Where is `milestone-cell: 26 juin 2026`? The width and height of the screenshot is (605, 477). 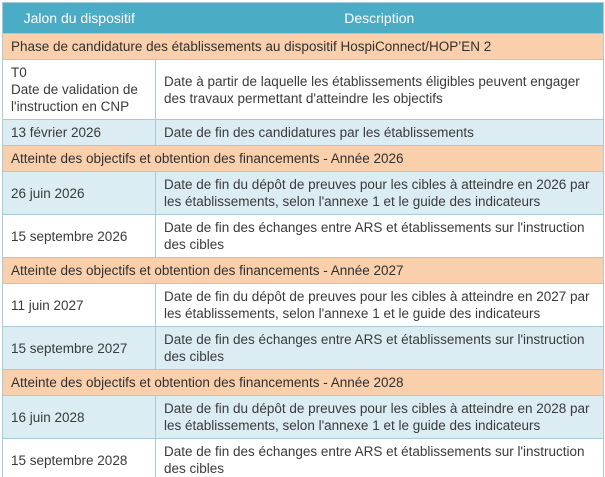
milestone-cell: 26 juin 2026 is located at coordinates (79, 193).